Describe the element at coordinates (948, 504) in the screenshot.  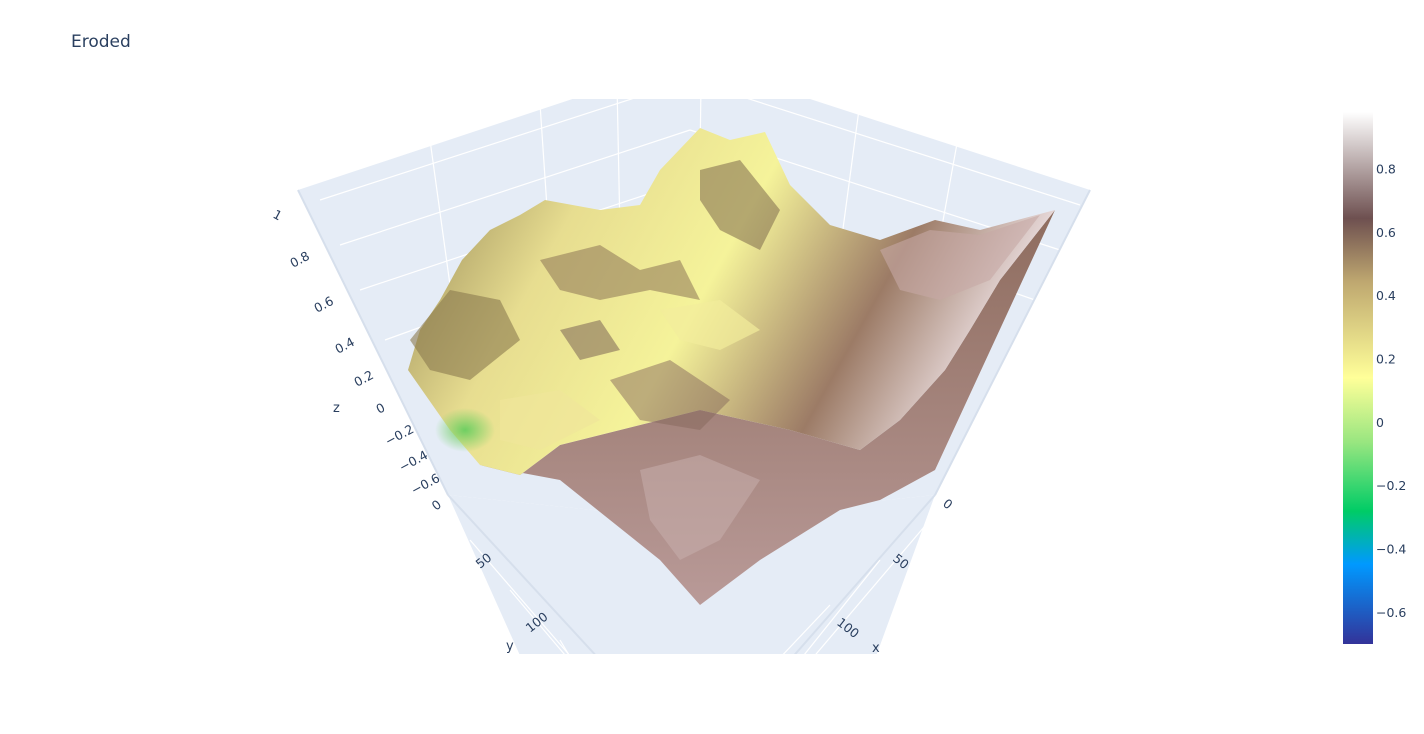
I see `x-tick-label: 0` at that location.